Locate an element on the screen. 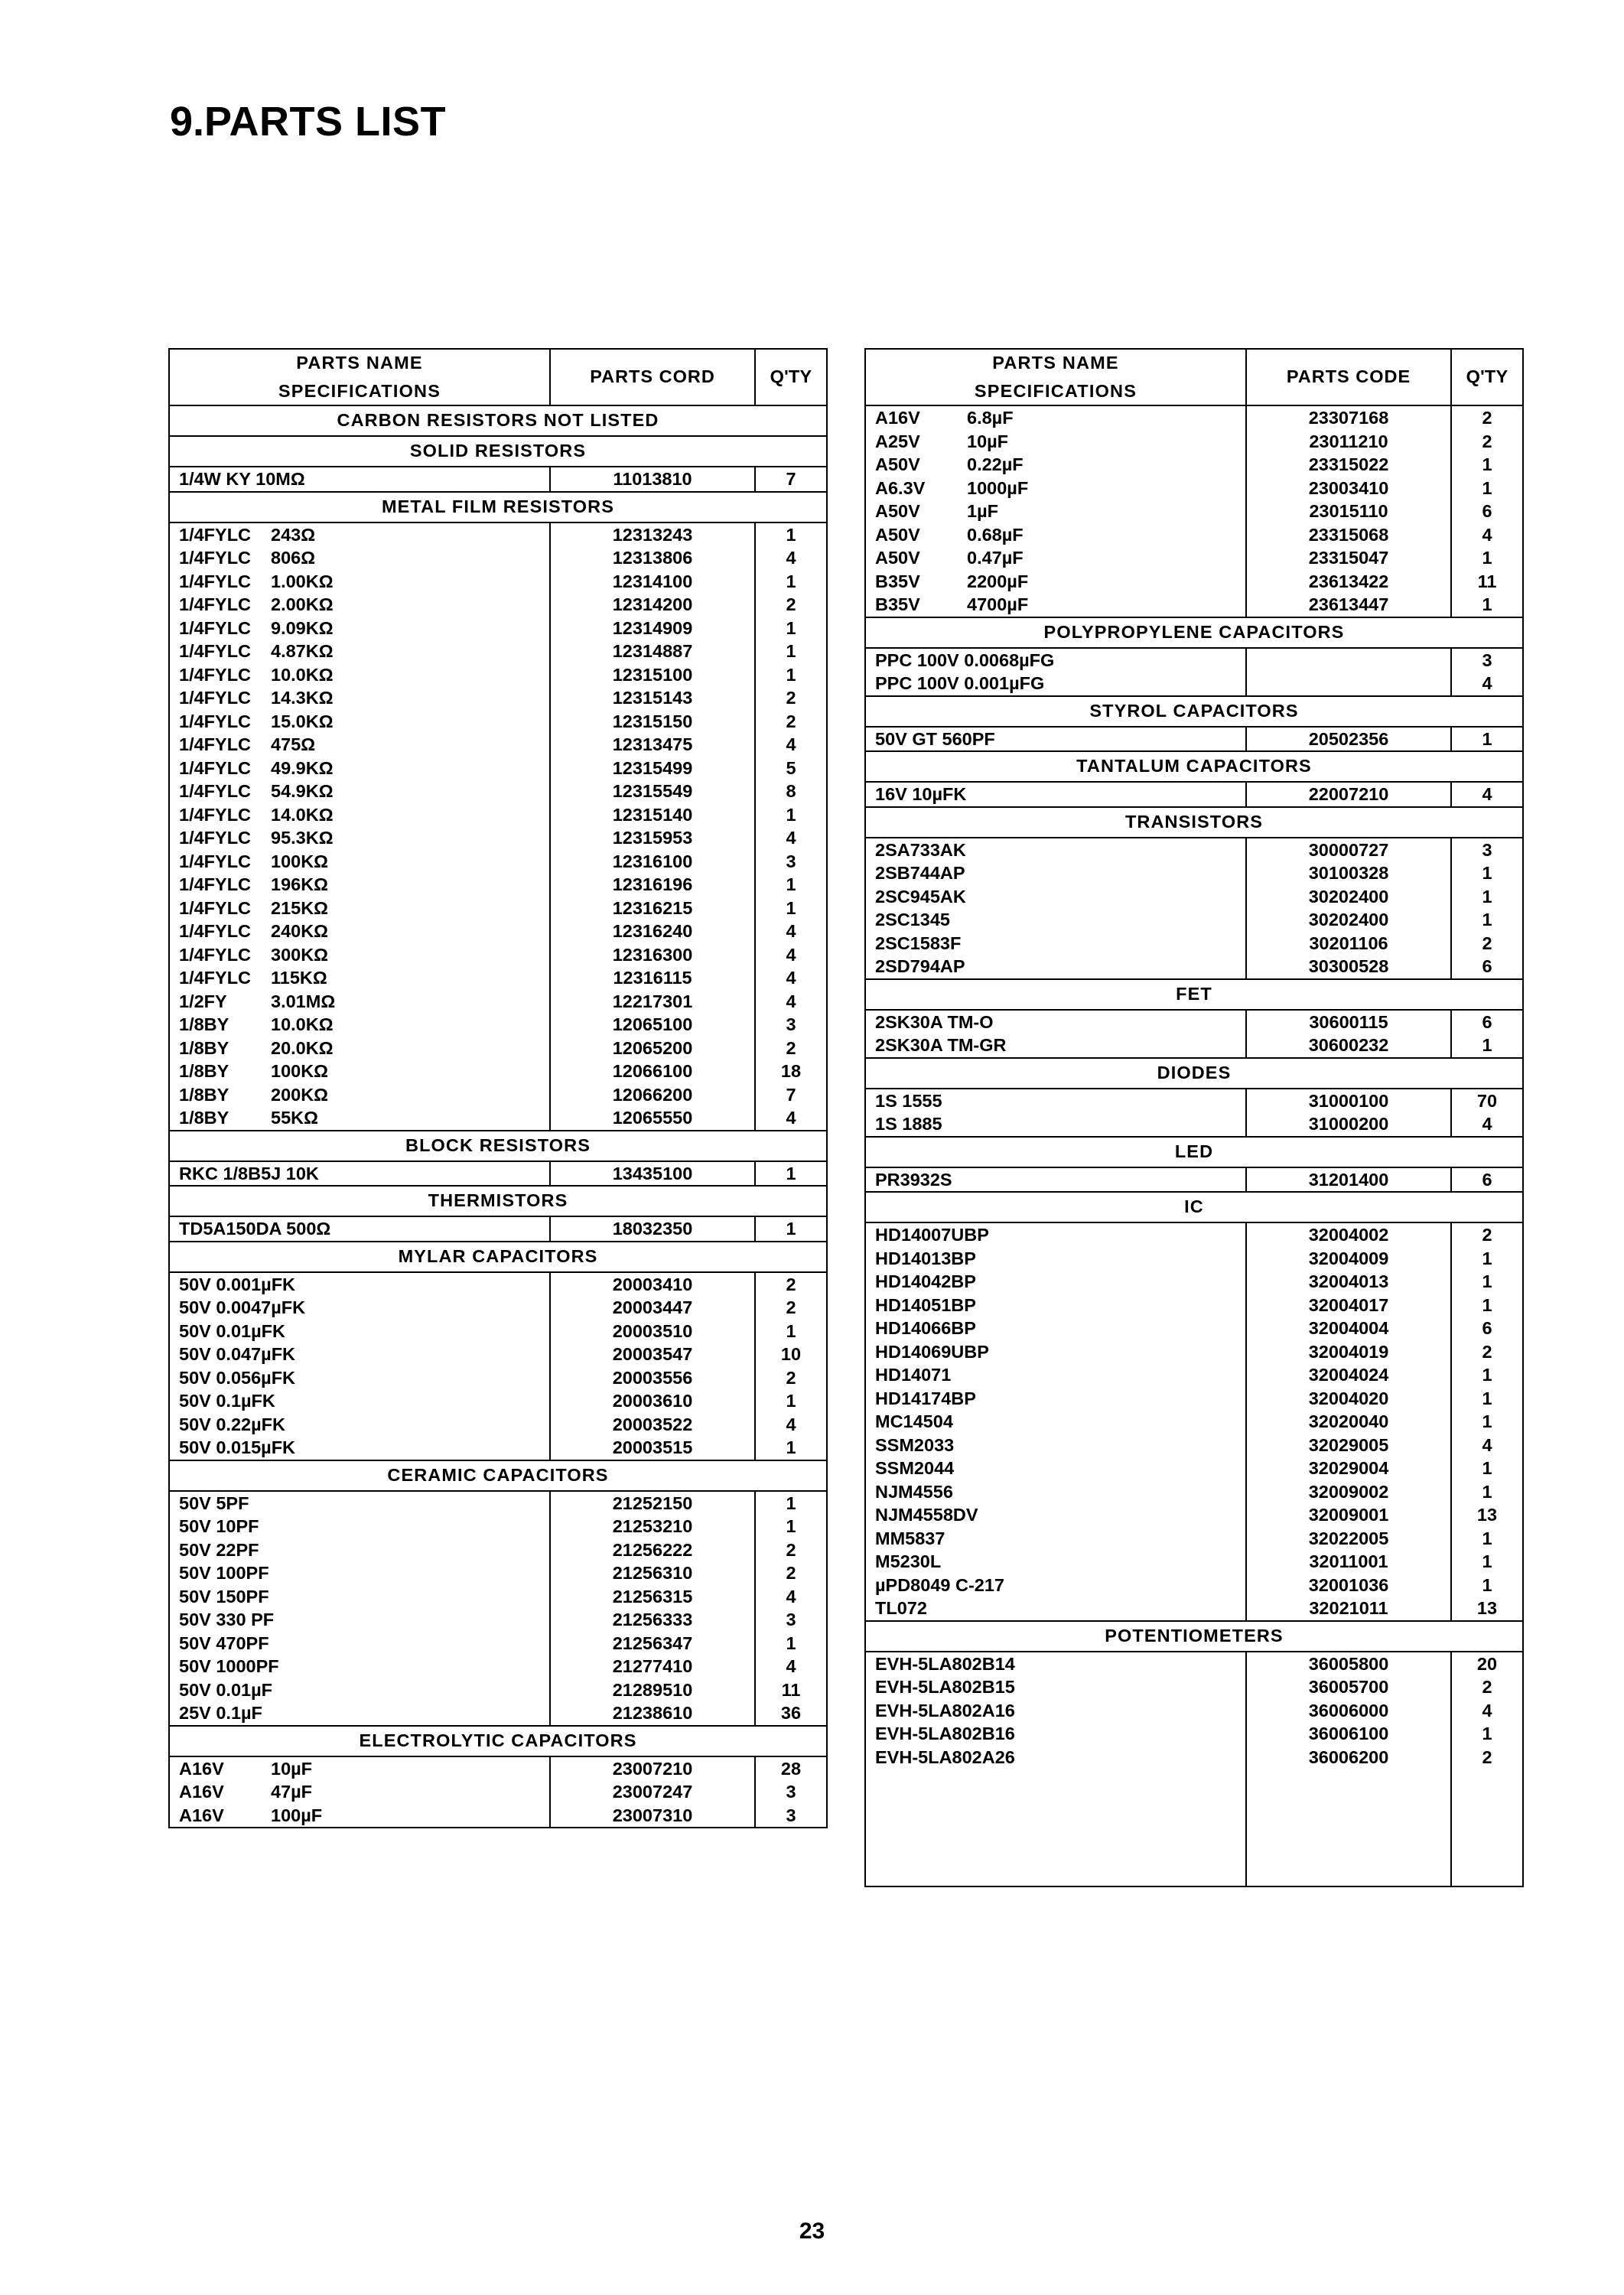 The image size is (1624, 2295). row-name-cell: 1/4FYLC 115KΩ is located at coordinates (359, 978).